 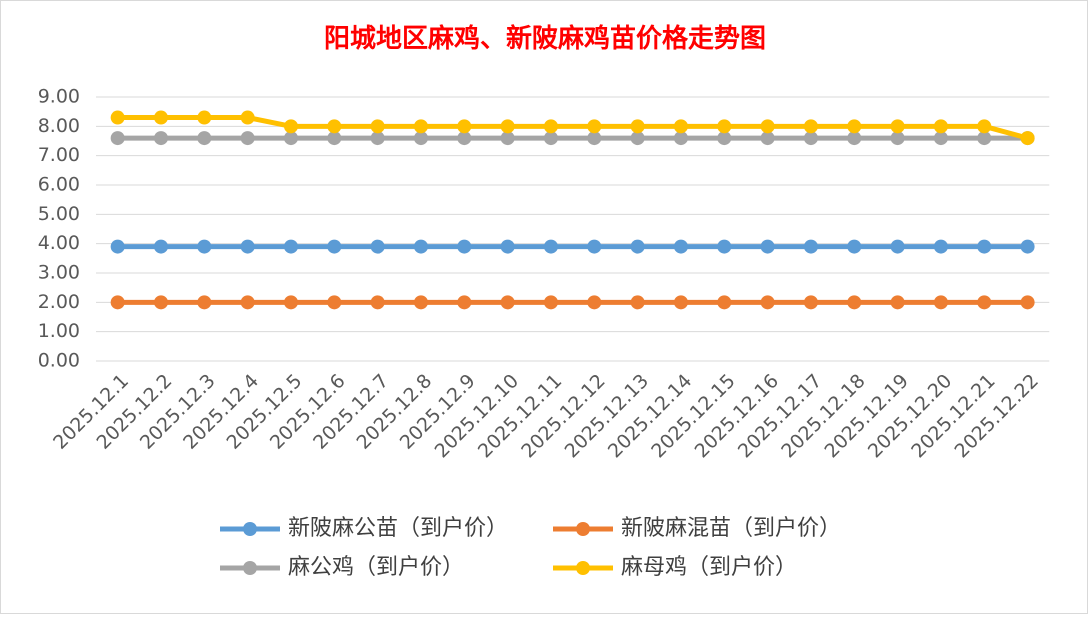 What do you see at coordinates (376, 567) in the screenshot?
I see `legend-label: 麻公鸡（到户价）` at bounding box center [376, 567].